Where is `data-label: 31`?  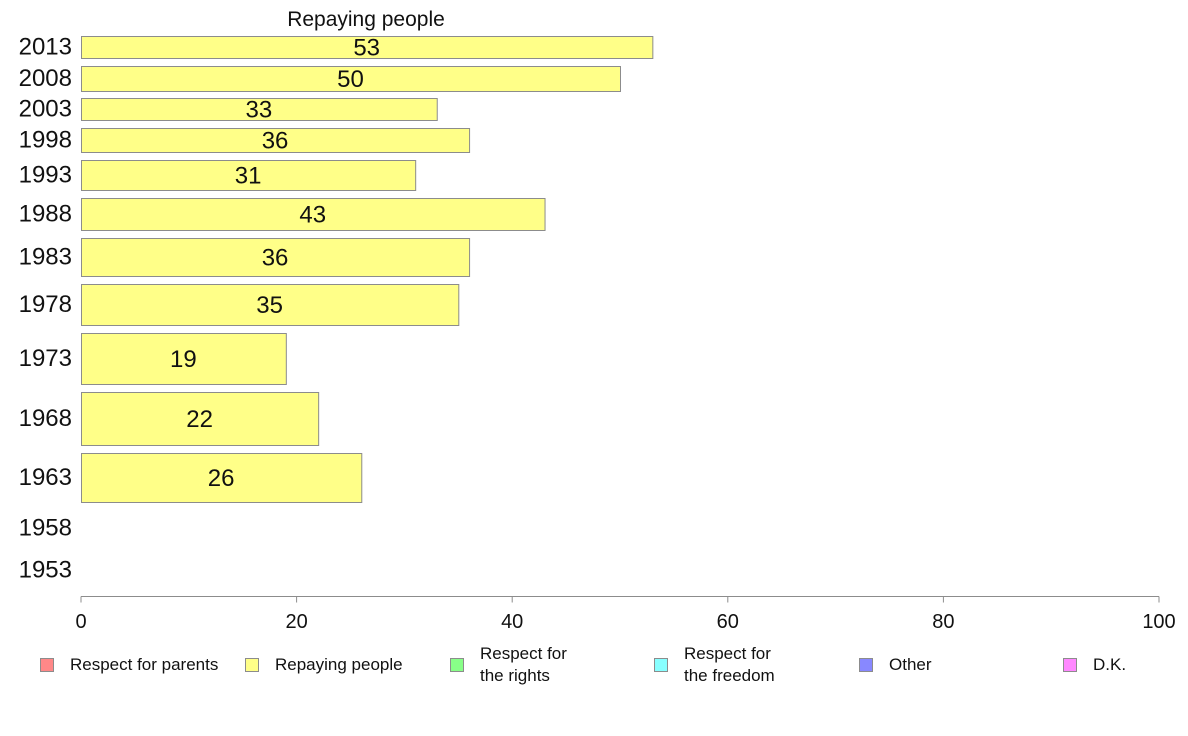 data-label: 31 is located at coordinates (248, 176).